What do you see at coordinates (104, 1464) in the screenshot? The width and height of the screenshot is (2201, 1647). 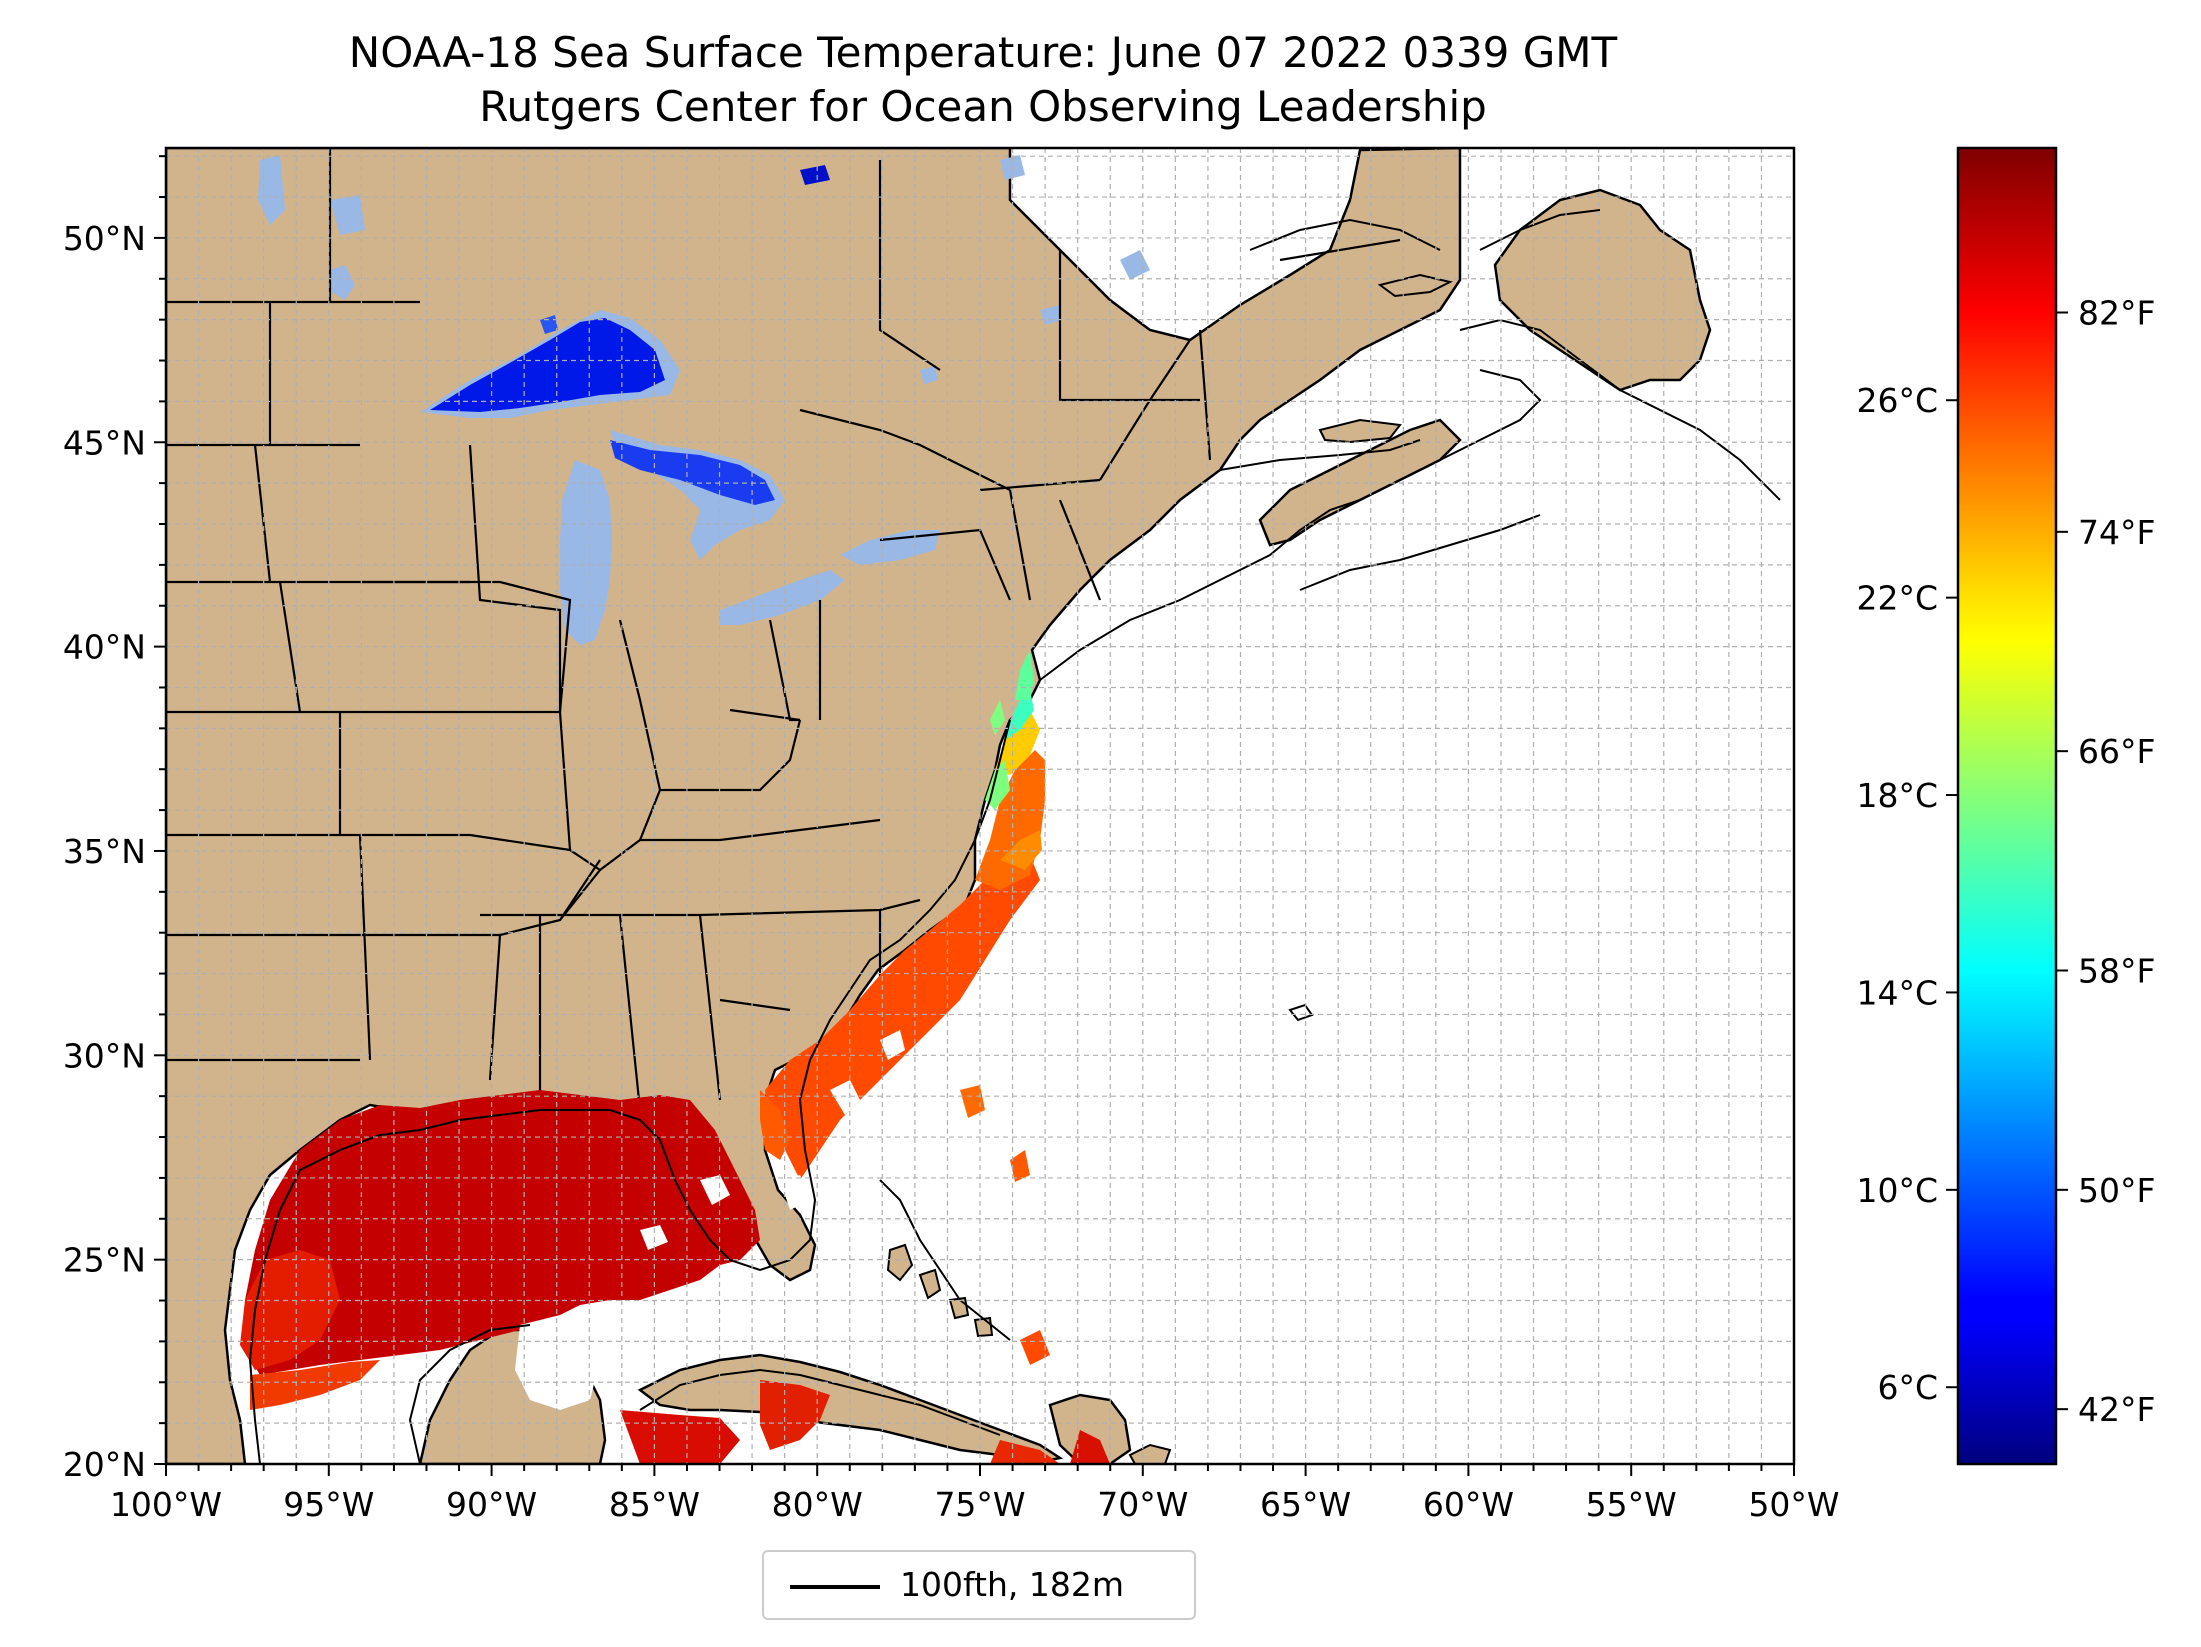 I see `lat-tick-label: 20°N` at bounding box center [104, 1464].